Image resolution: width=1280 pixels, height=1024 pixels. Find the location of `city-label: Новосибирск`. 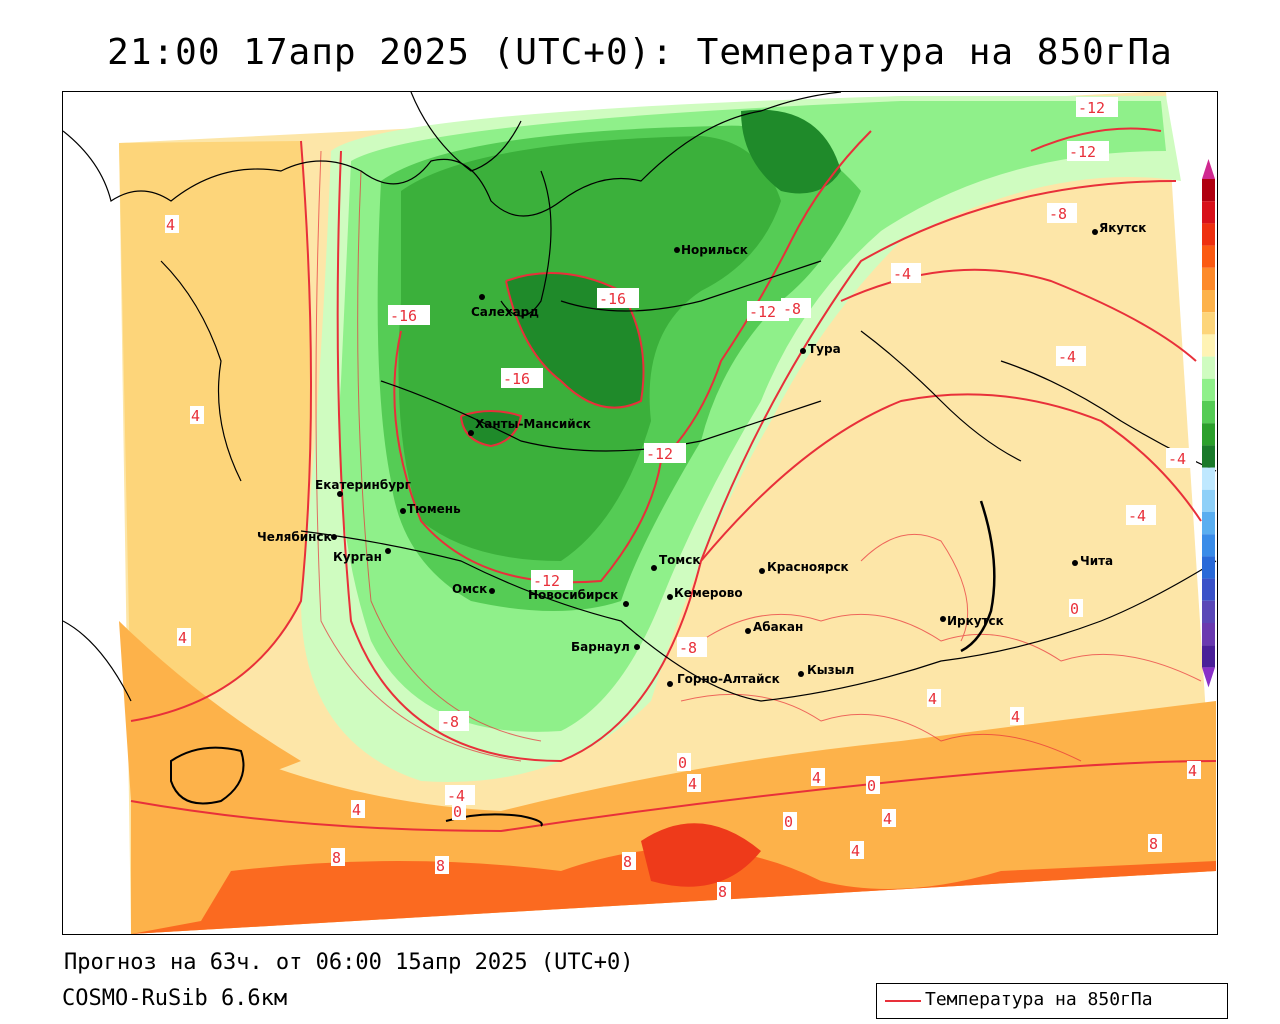

city-label: Новосибирск is located at coordinates (573, 595).